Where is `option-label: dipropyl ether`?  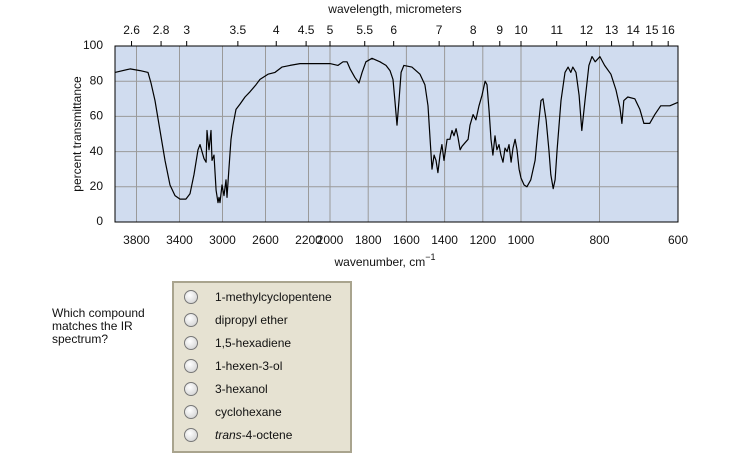 option-label: dipropyl ether is located at coordinates (251, 320).